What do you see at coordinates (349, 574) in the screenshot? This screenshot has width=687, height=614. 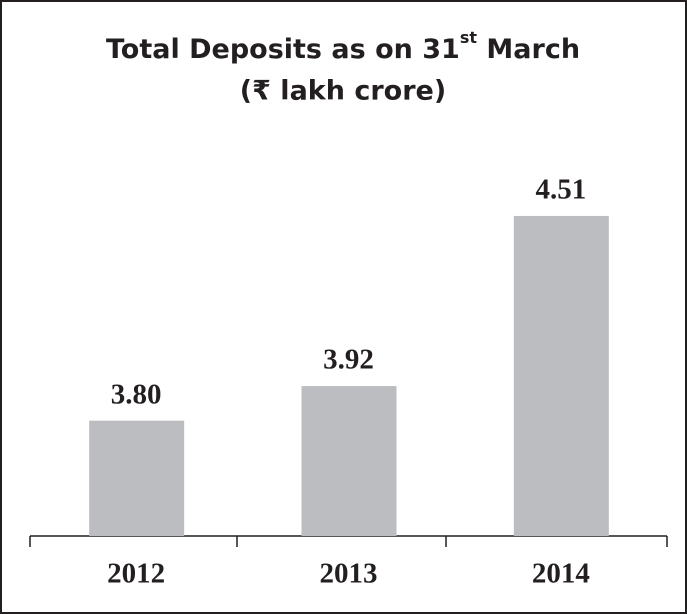 I see `x-tick-label: 2013` at bounding box center [349, 574].